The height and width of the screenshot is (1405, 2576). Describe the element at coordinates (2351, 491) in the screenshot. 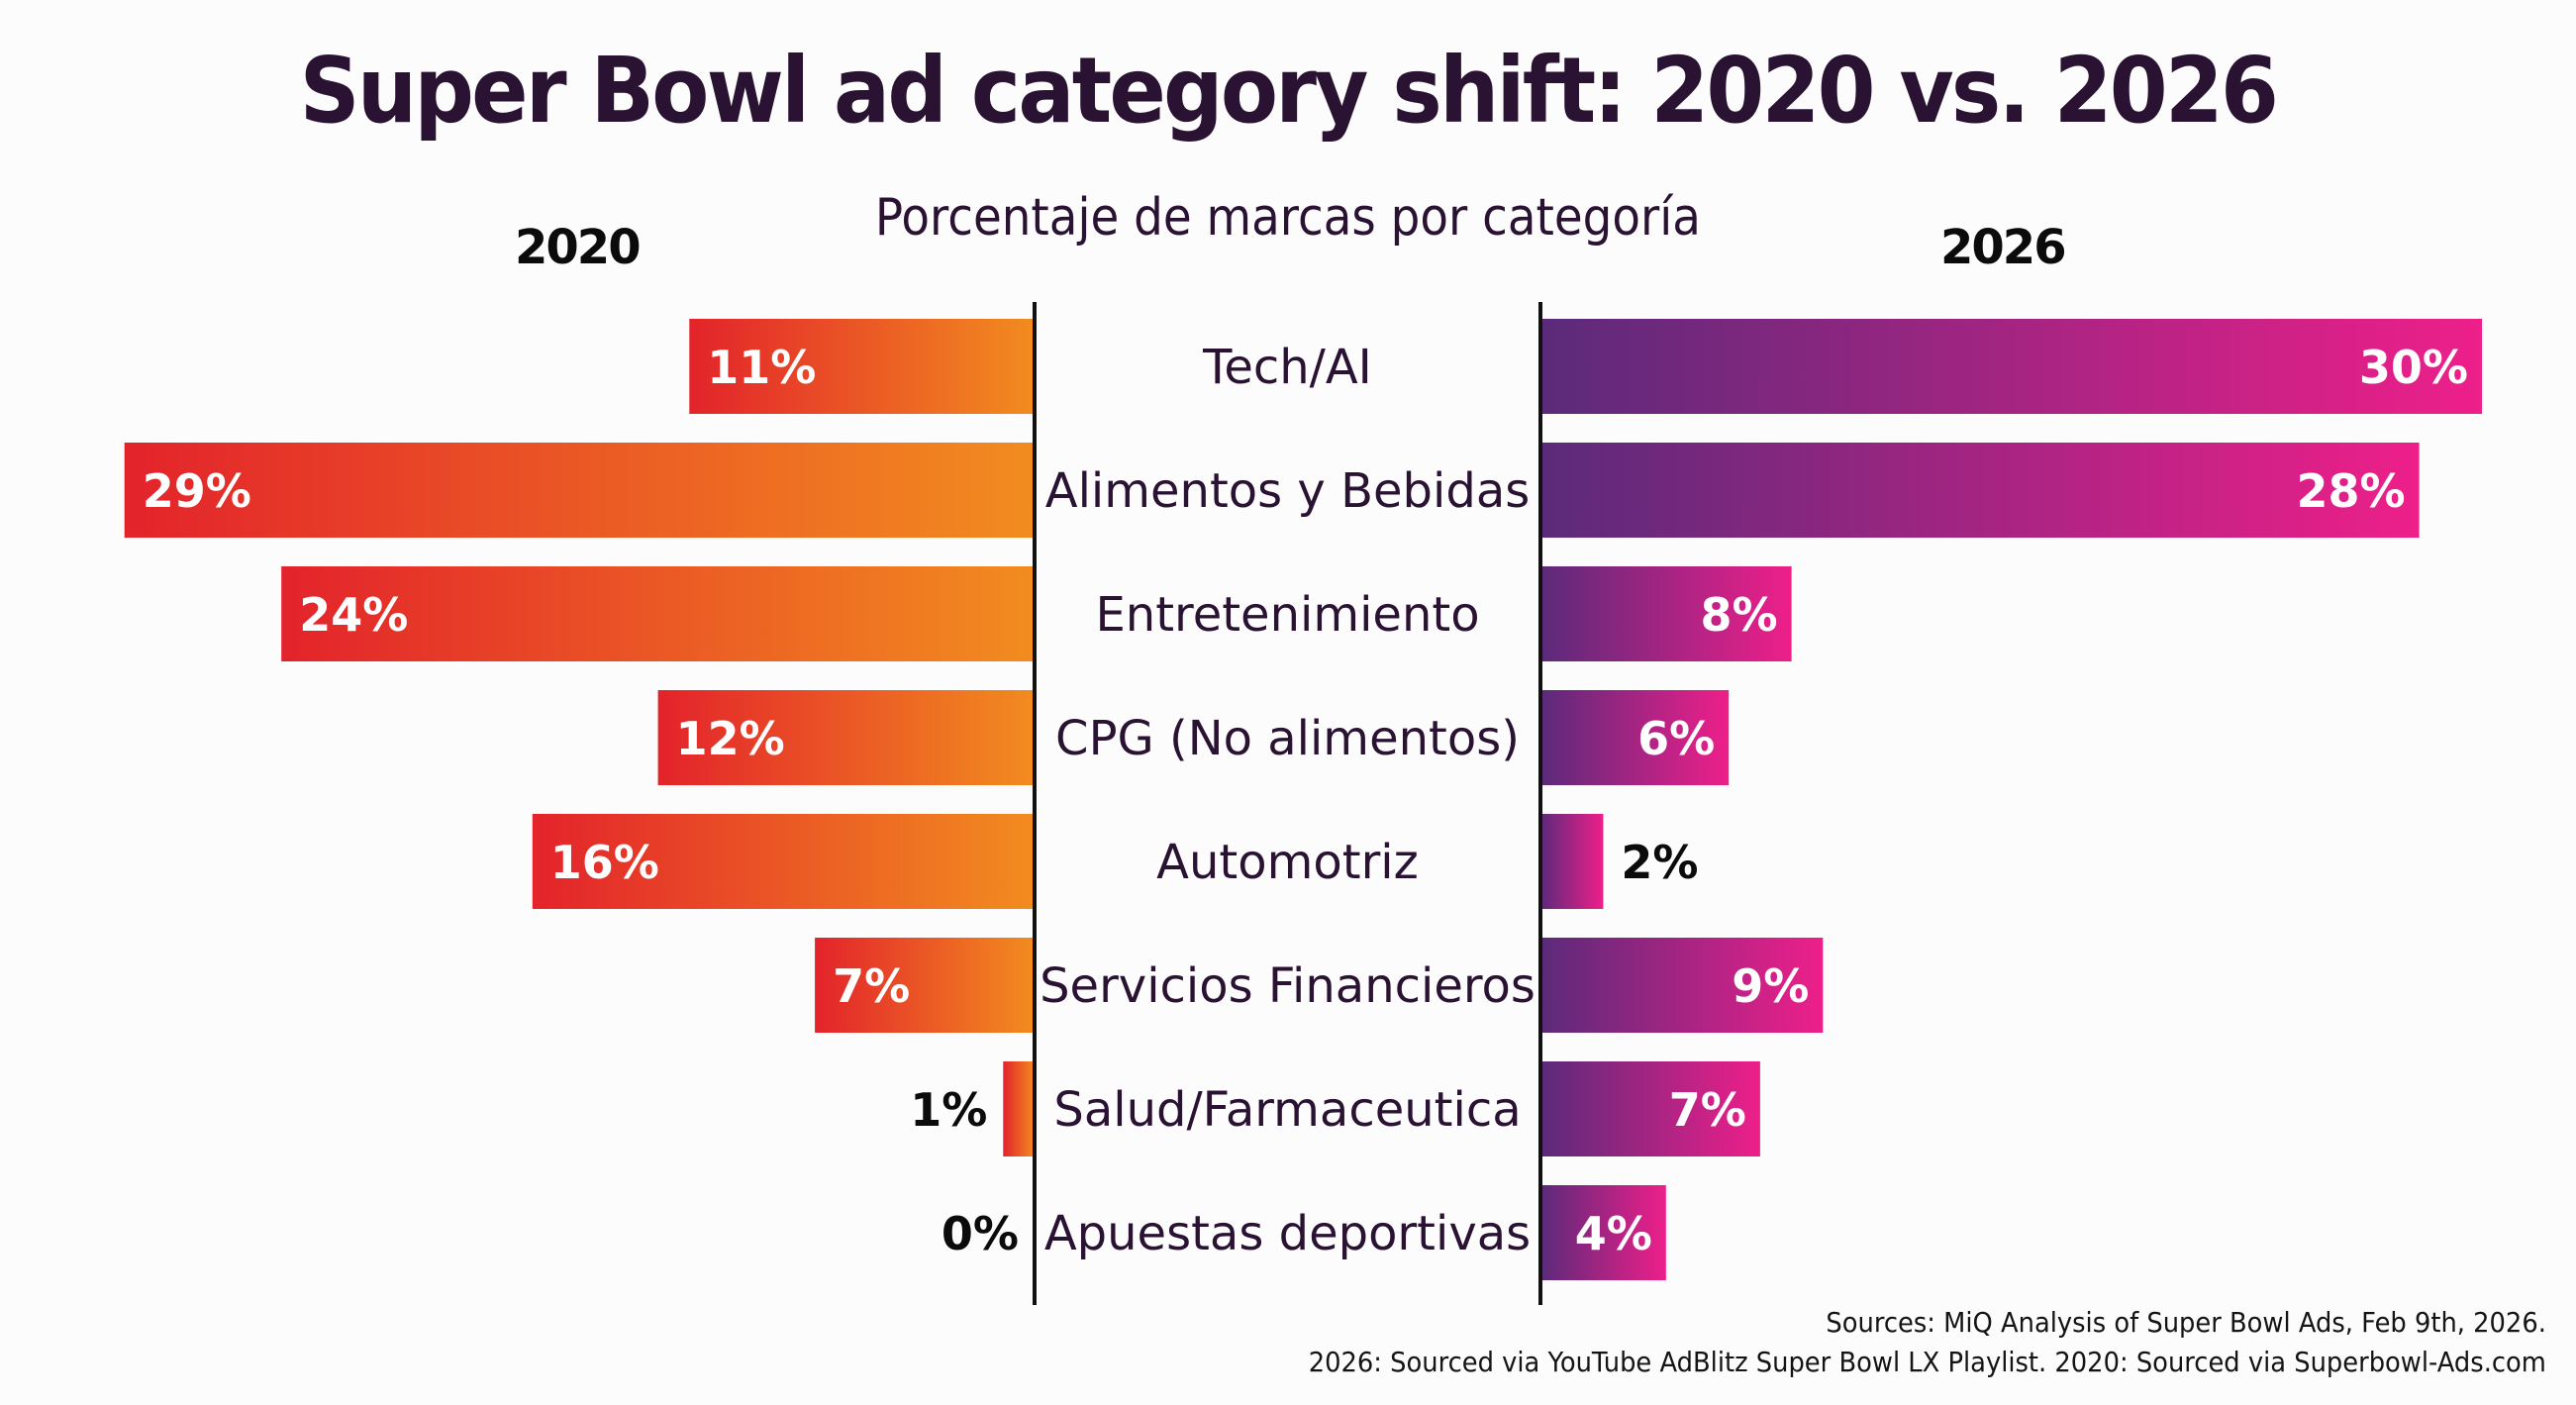

I see `value-label-2026: 28%` at that location.